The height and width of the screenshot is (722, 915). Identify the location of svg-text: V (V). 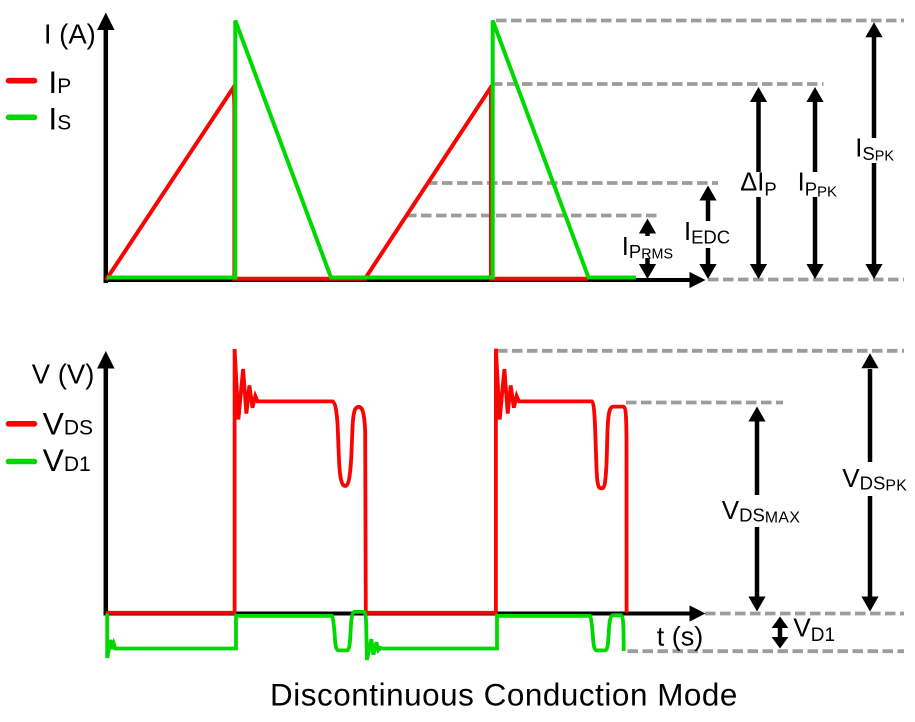
(63, 374).